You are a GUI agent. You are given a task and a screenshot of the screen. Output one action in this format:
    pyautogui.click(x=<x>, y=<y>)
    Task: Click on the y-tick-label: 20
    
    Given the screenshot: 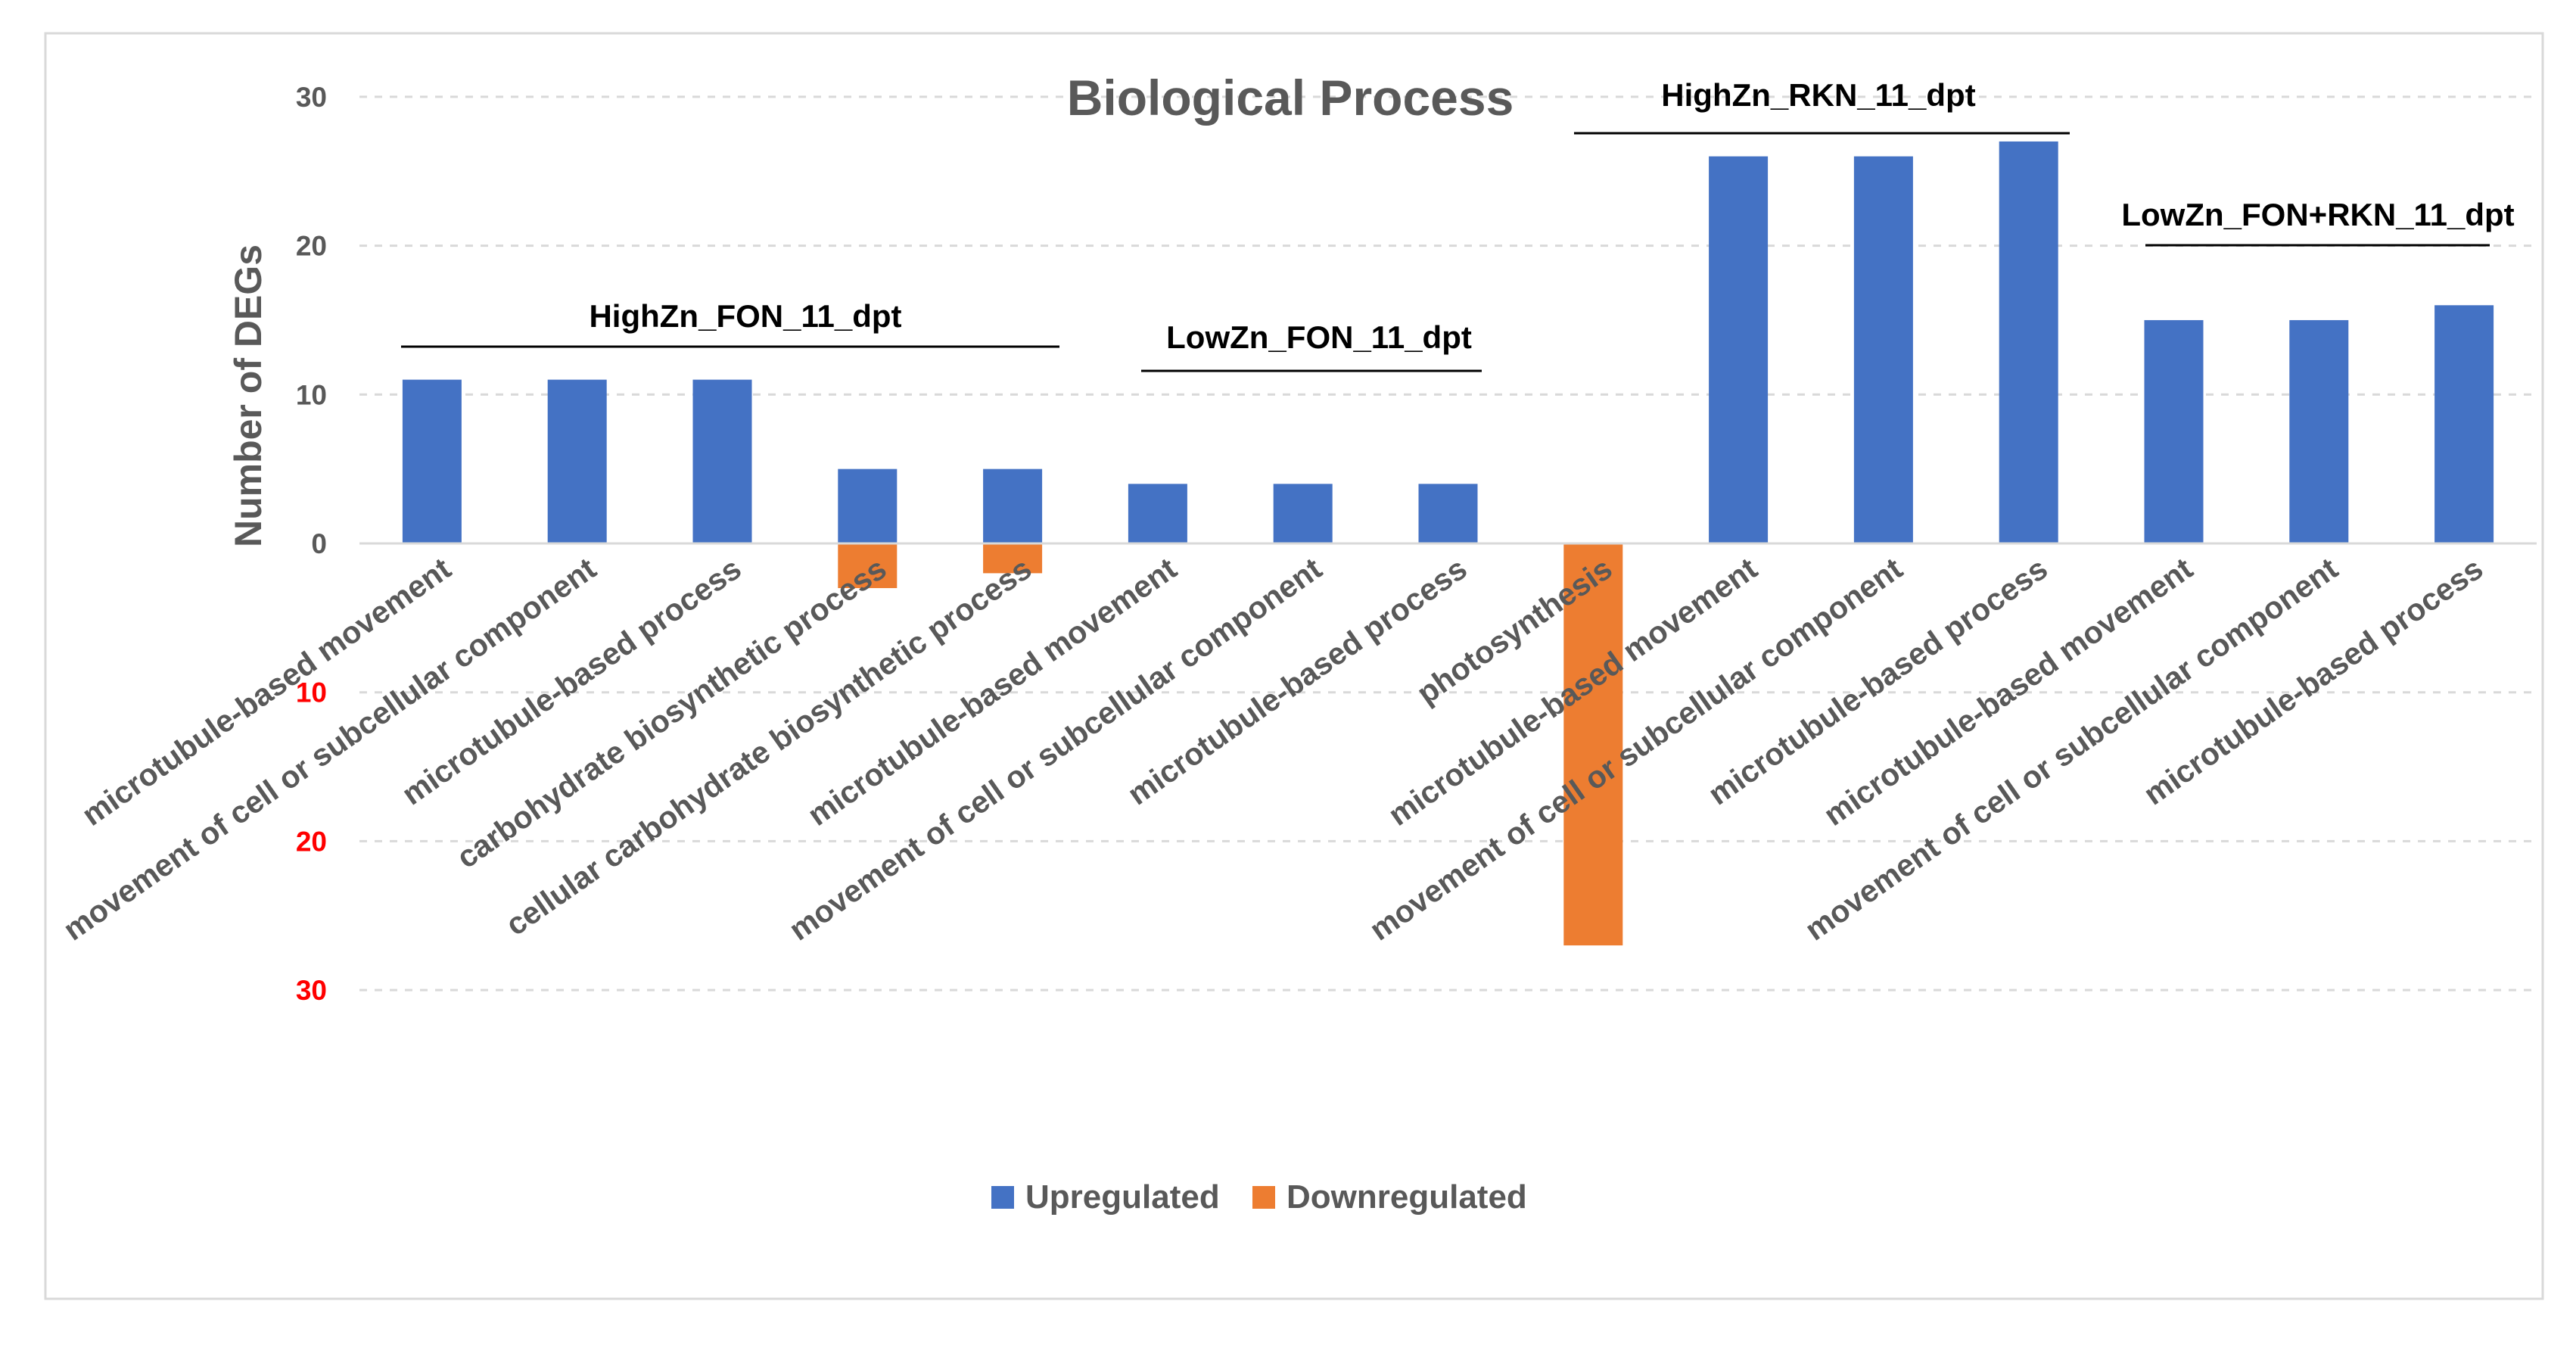 What is the action you would take?
    pyautogui.click(x=311, y=246)
    